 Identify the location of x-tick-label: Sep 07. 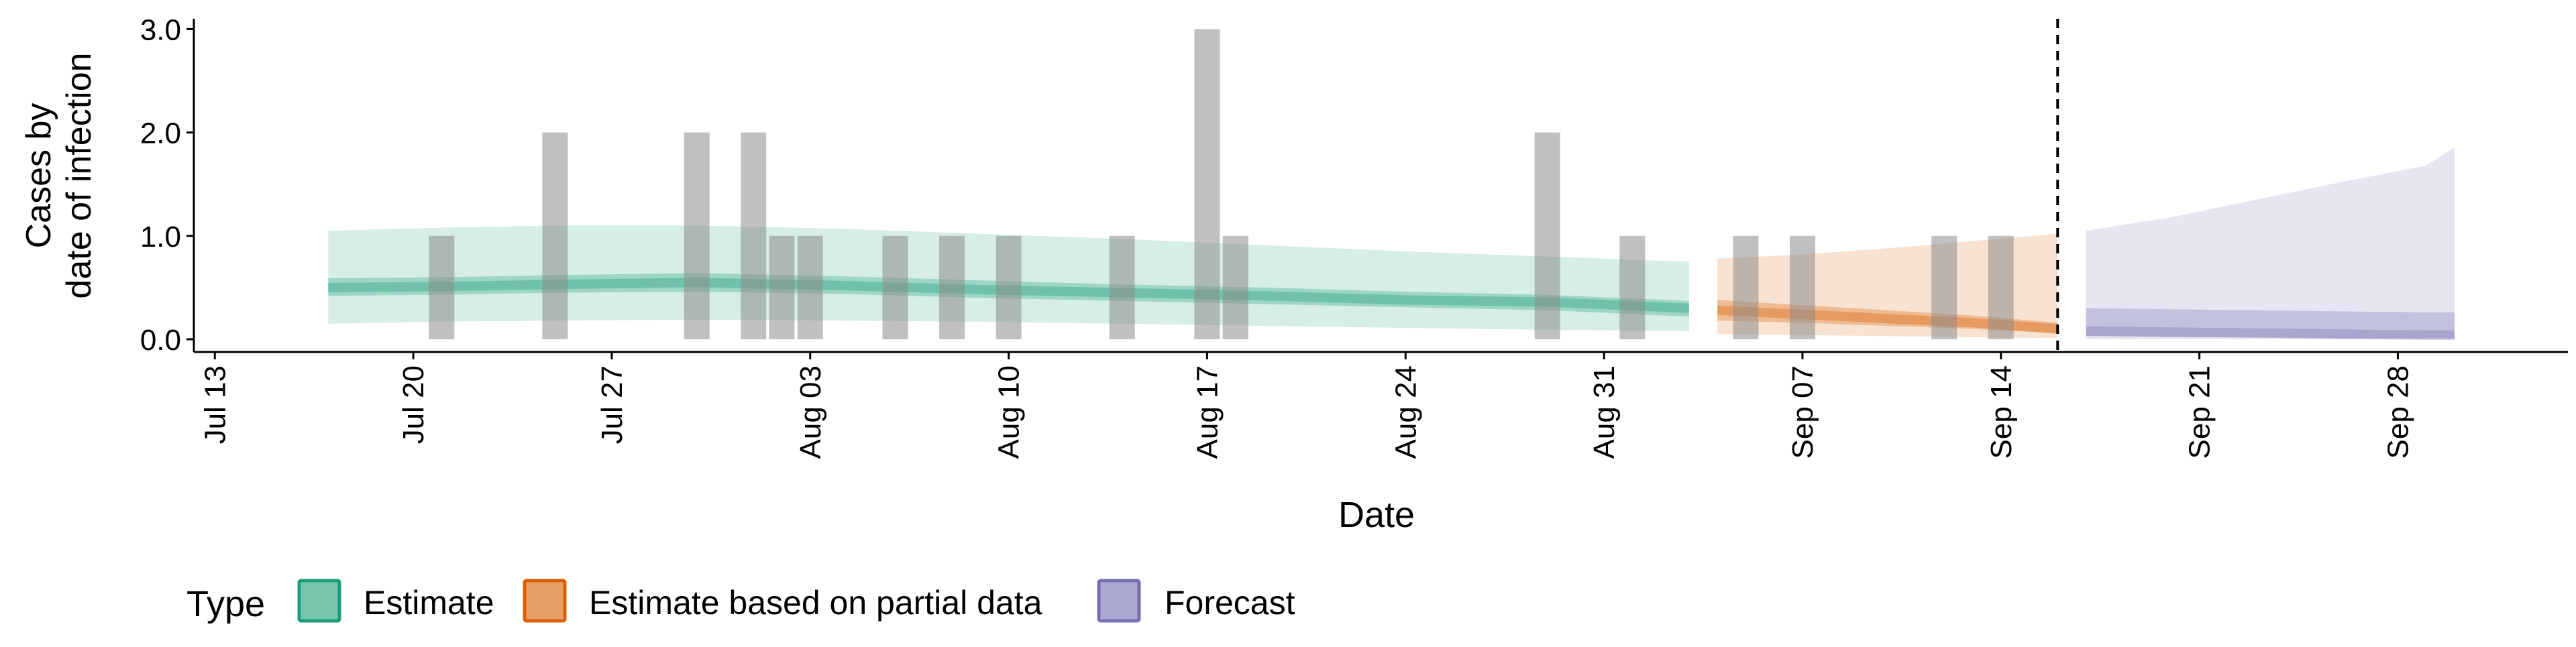
(1802, 412).